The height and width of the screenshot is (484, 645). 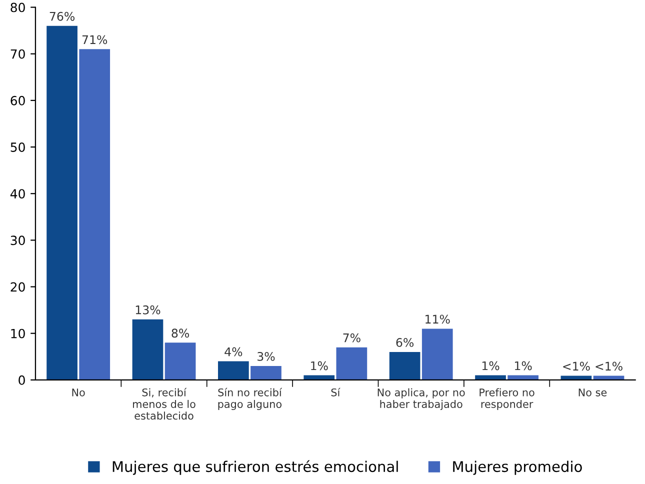 I want to click on y-tick-label: 60, so click(x=17, y=101).